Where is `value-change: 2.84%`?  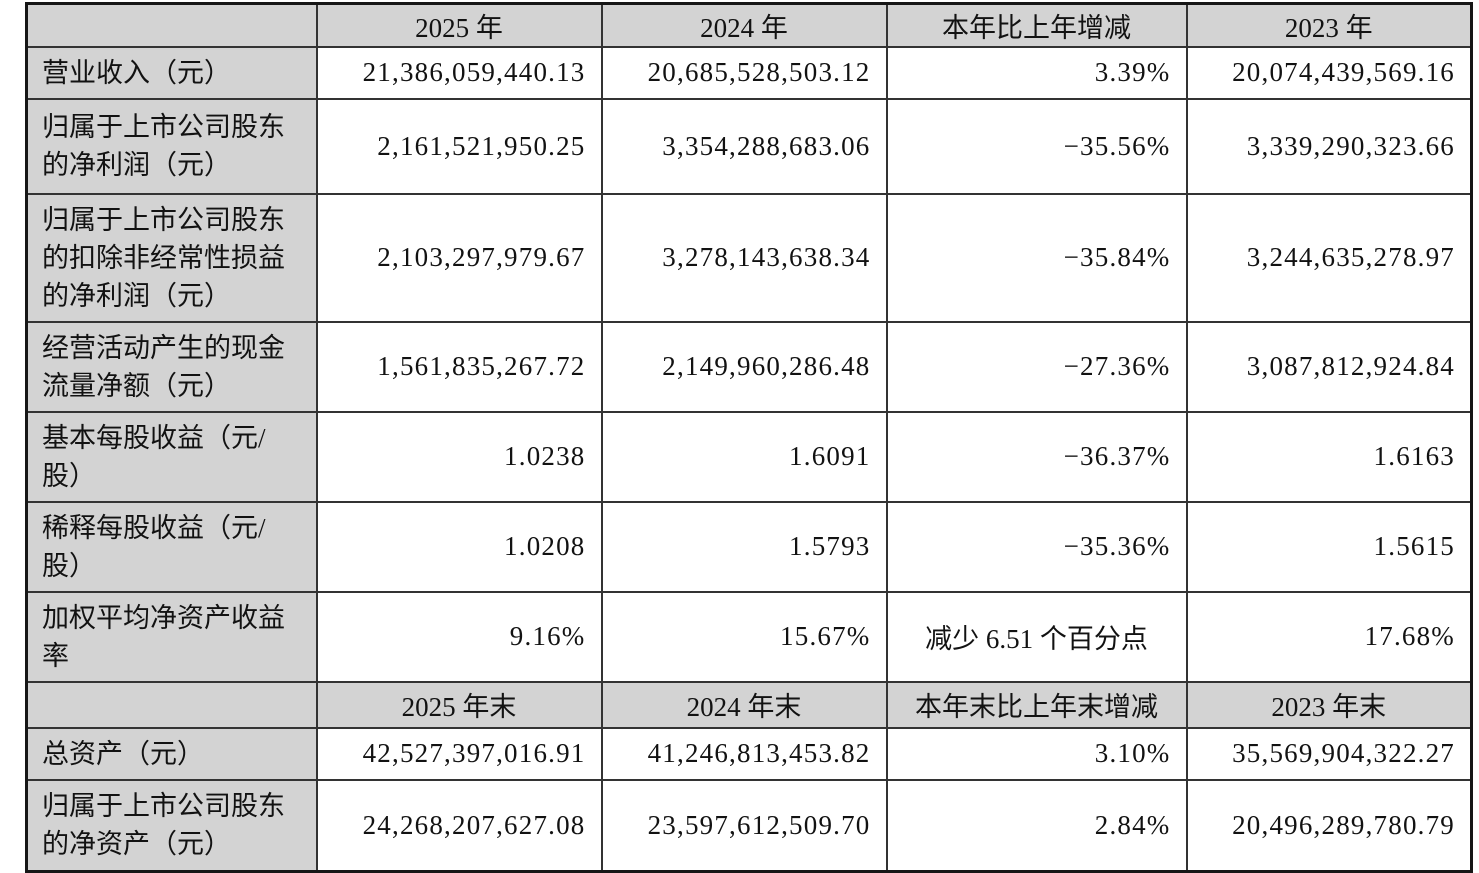
value-change: 2.84% is located at coordinates (1036, 825).